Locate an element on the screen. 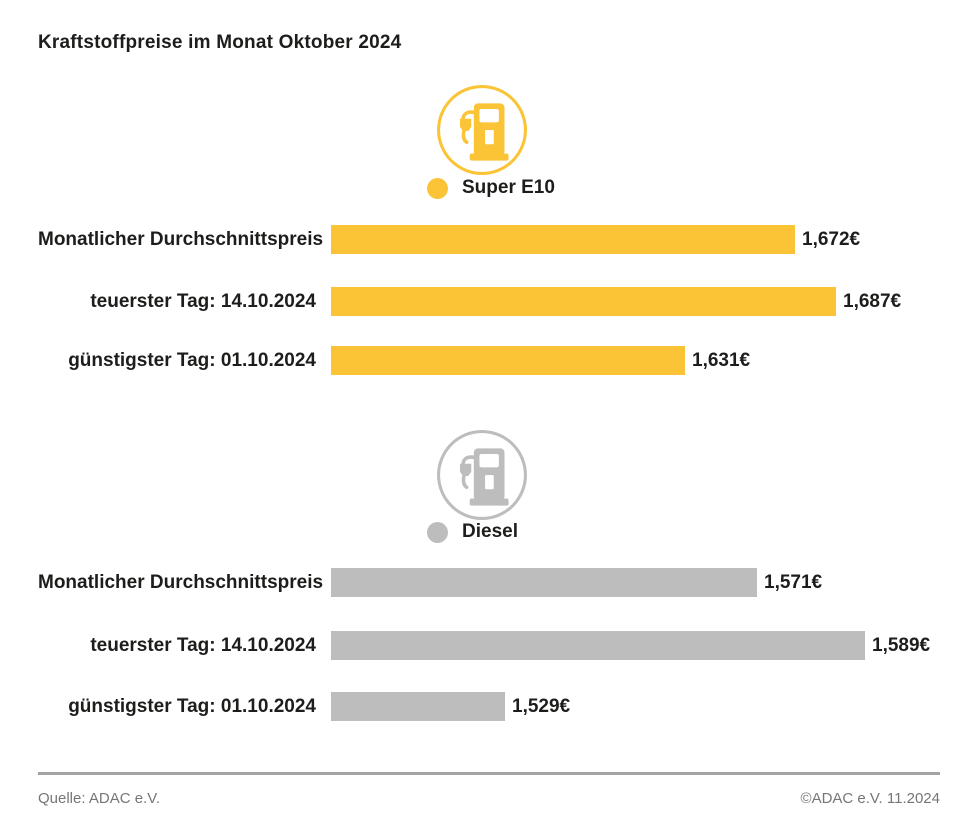  bar-super-e10-avg is located at coordinates (563, 239).